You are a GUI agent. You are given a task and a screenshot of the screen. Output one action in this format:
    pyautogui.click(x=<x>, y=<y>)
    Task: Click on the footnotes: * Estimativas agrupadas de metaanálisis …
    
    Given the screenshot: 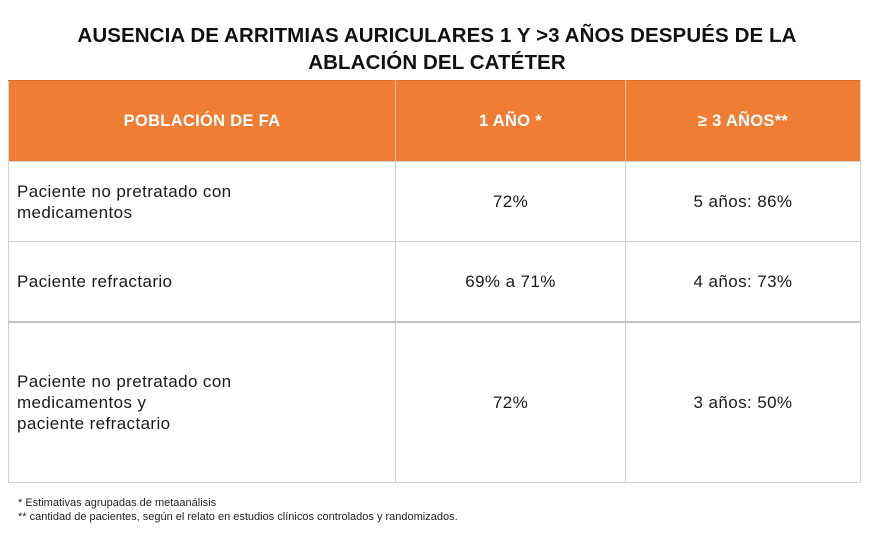 What is the action you would take?
    pyautogui.click(x=238, y=510)
    